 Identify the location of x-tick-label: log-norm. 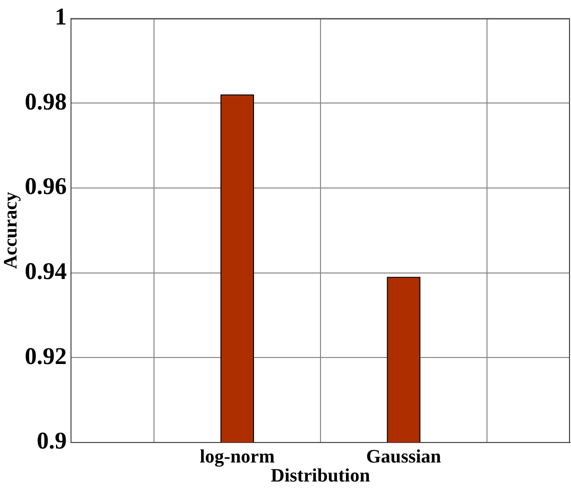
(237, 457).